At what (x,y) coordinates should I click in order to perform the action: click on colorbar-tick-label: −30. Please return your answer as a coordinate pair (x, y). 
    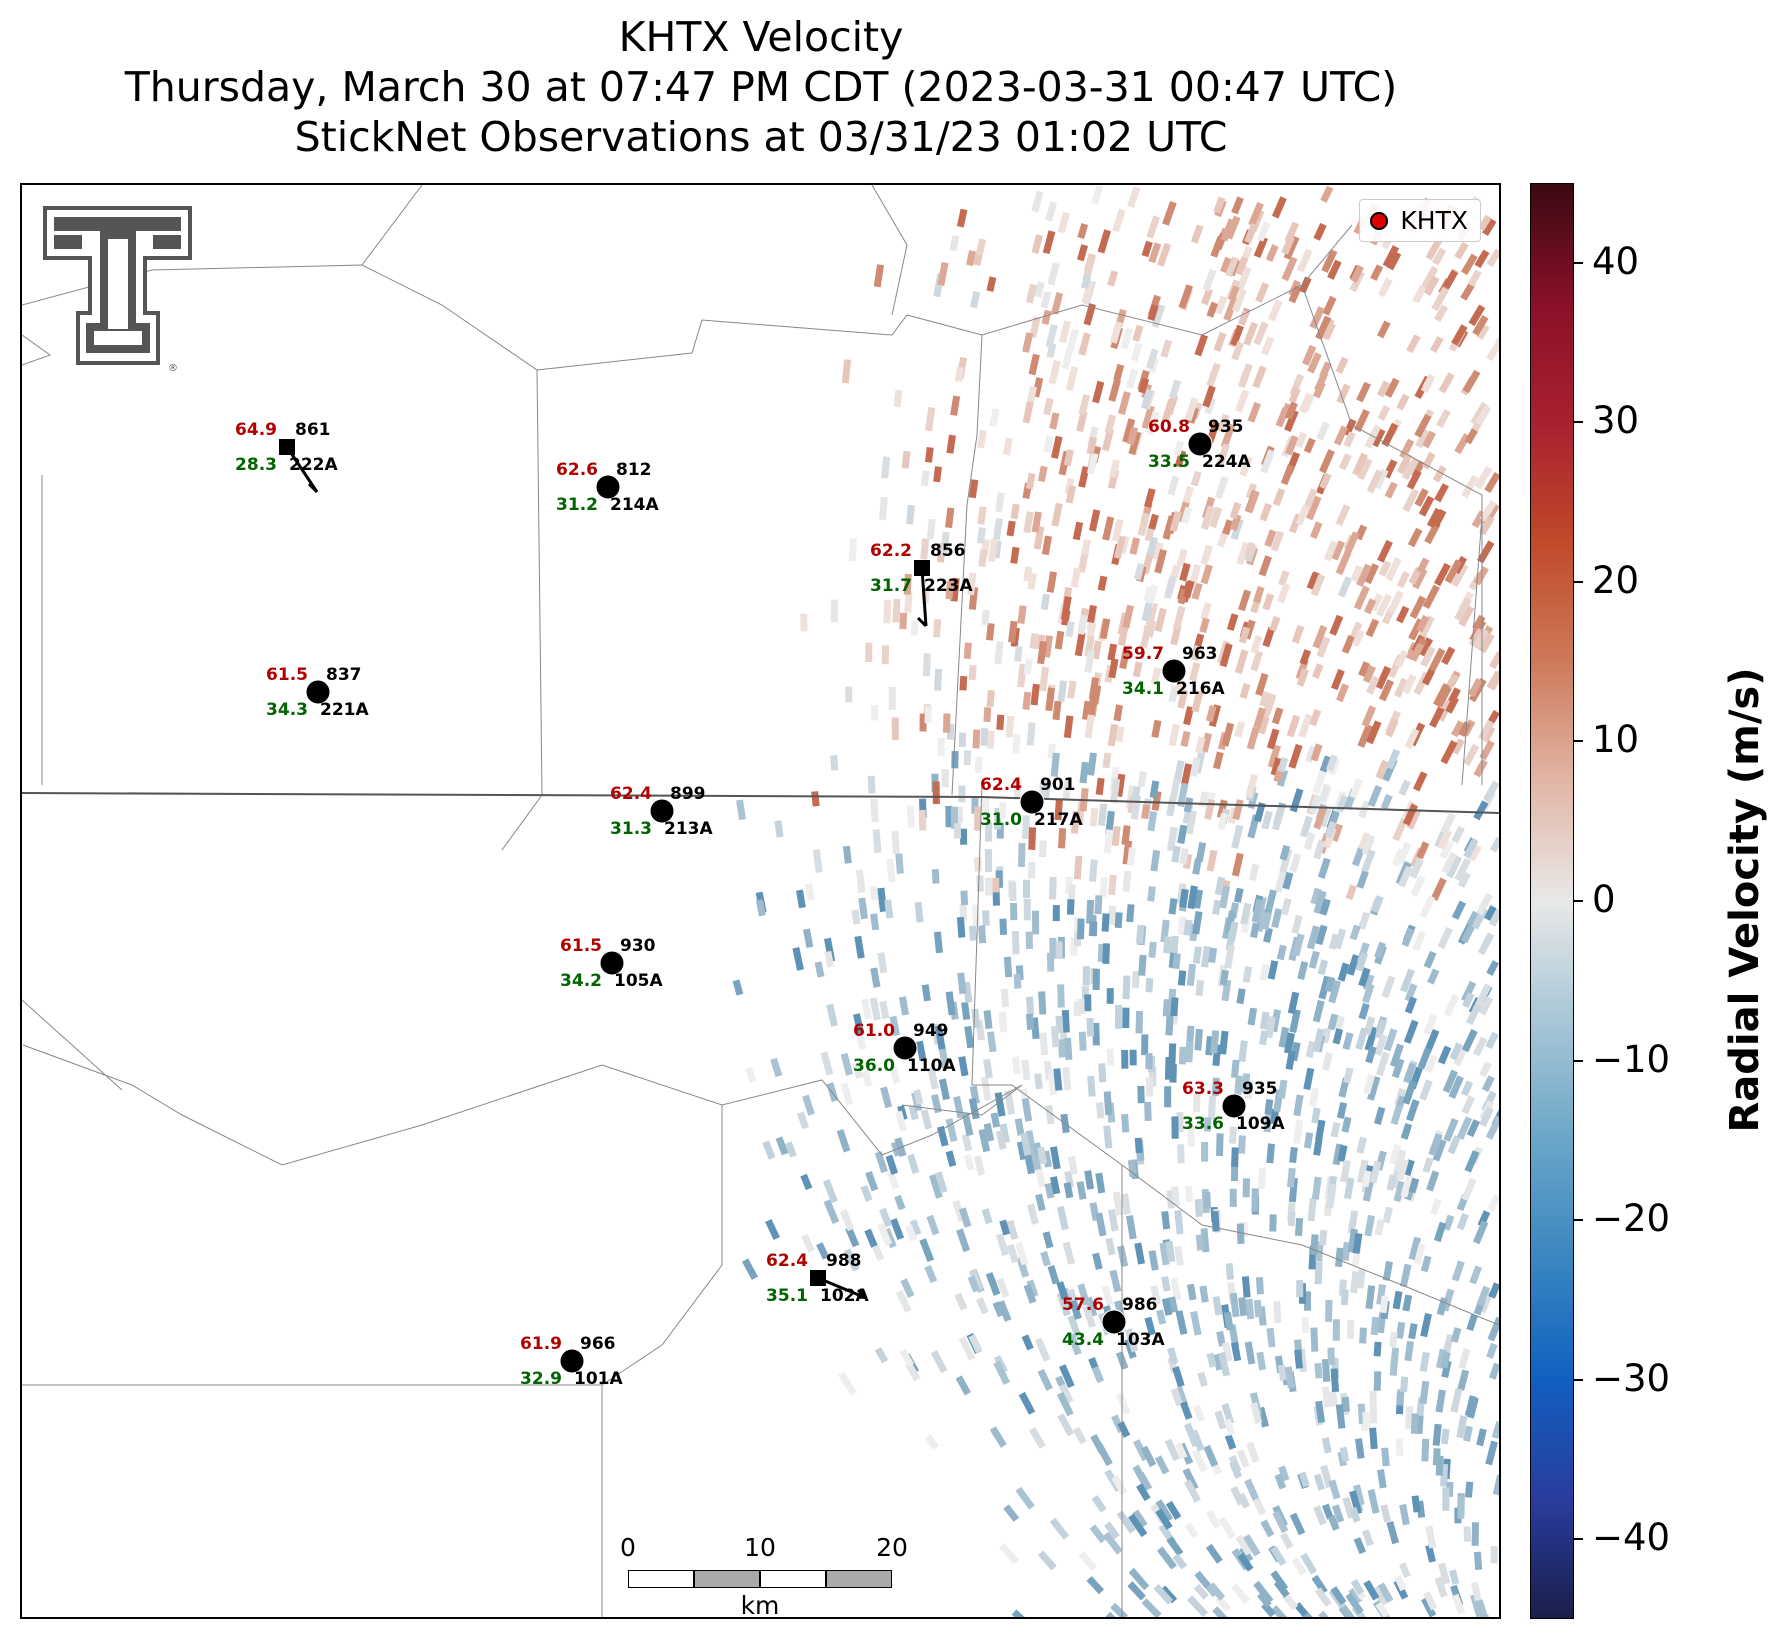
    Looking at the image, I should click on (1631, 1378).